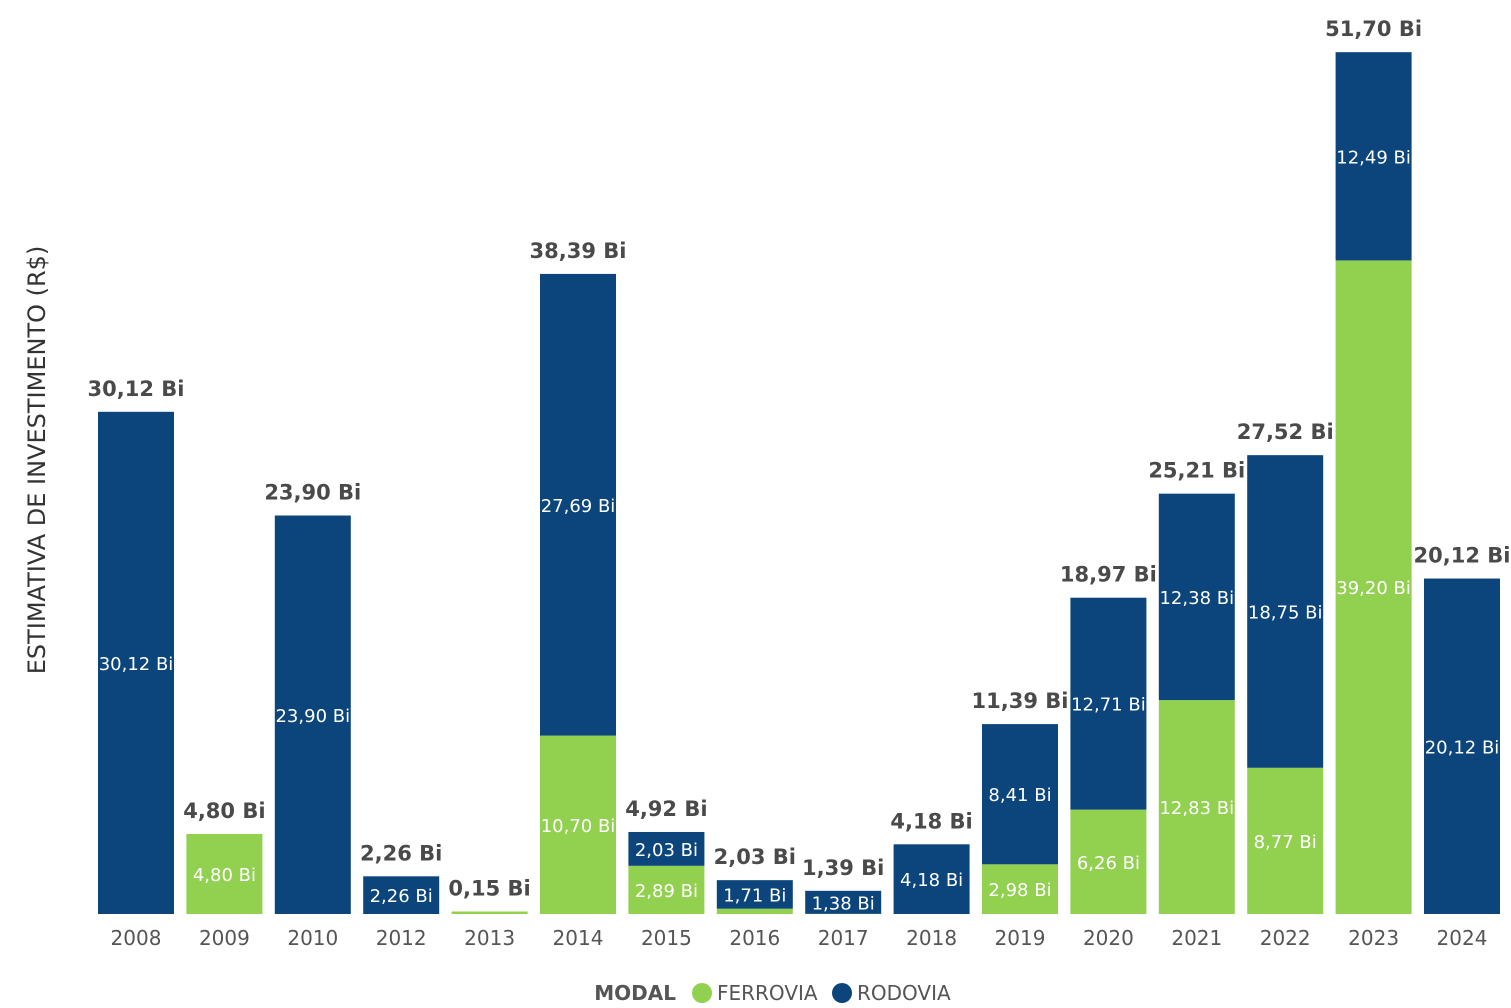 This screenshot has width=1511, height=1008. What do you see at coordinates (1020, 938) in the screenshot?
I see `x-tick-label-2019: 2019` at bounding box center [1020, 938].